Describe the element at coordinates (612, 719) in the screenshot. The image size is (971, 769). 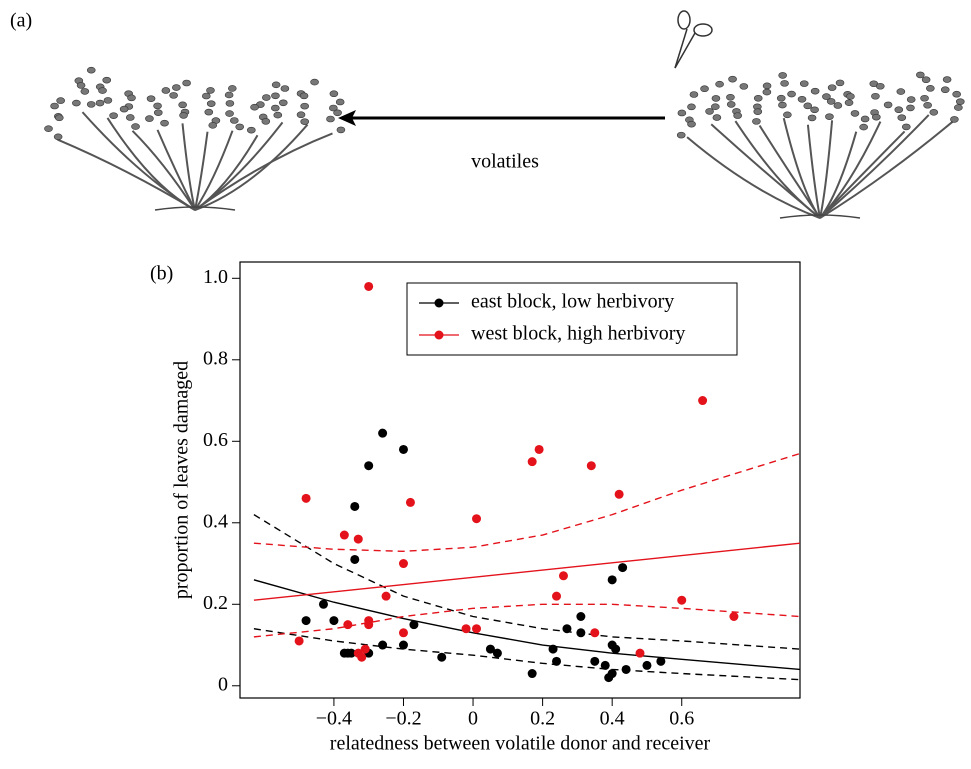
I see `x-tick-label: 0.4` at that location.